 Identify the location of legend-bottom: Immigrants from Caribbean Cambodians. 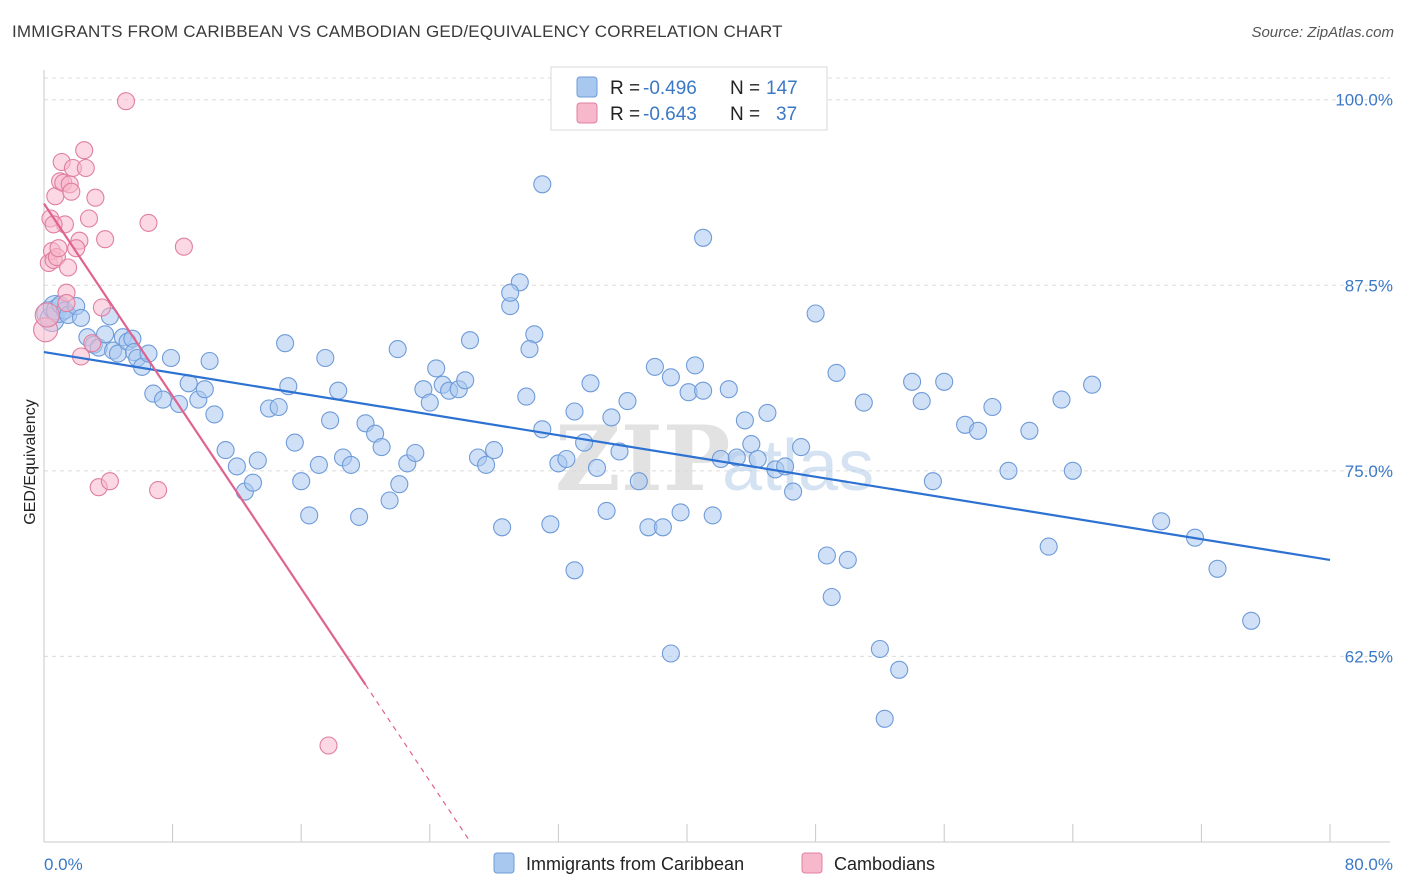
(714, 863).